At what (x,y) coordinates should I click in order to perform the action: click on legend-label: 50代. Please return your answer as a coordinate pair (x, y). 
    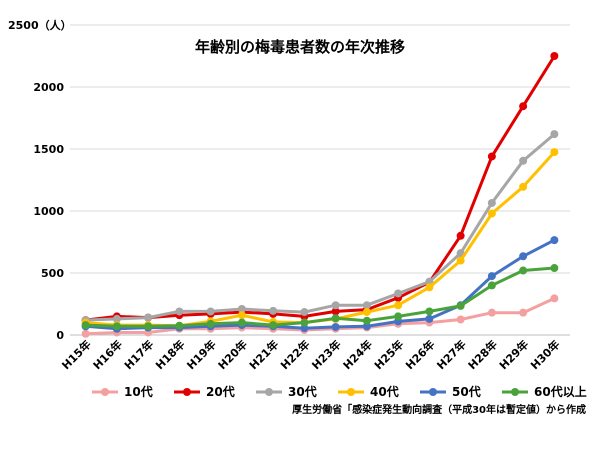
    Looking at the image, I should click on (466, 391).